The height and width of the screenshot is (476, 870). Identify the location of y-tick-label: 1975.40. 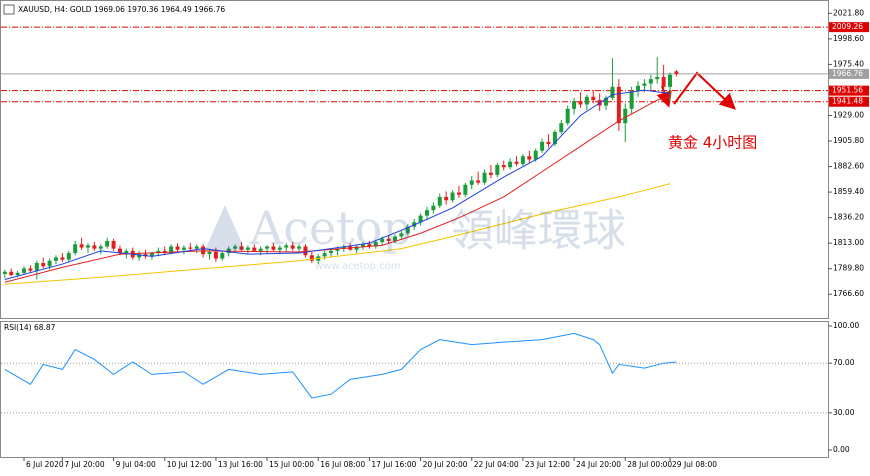
(848, 63).